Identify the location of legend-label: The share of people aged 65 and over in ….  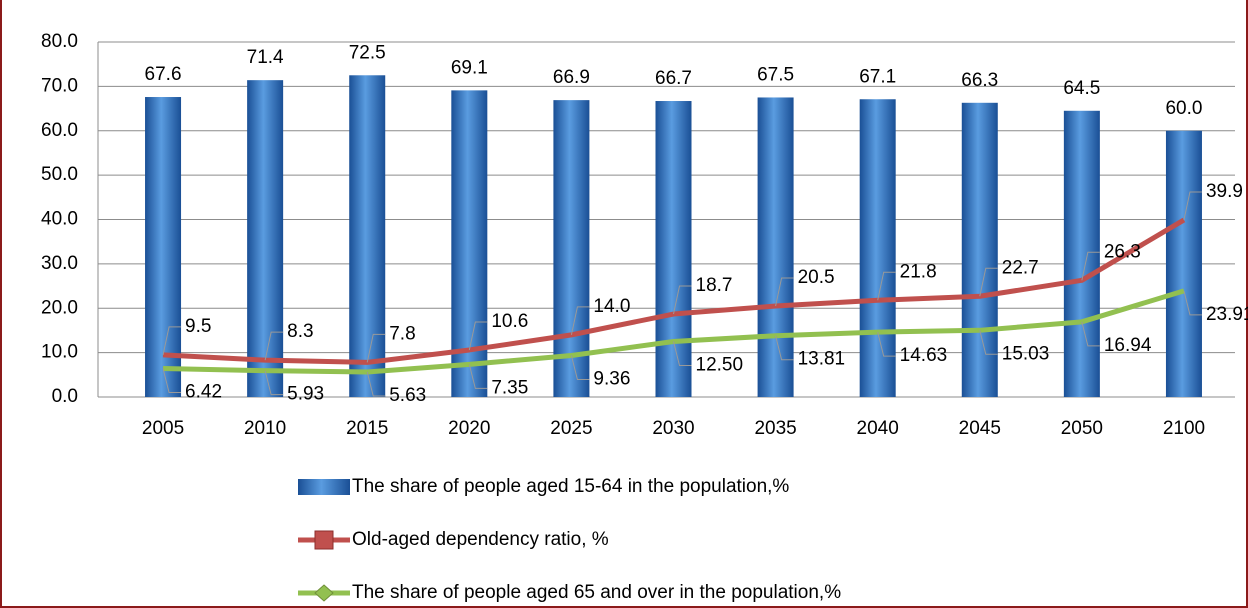
(596, 592).